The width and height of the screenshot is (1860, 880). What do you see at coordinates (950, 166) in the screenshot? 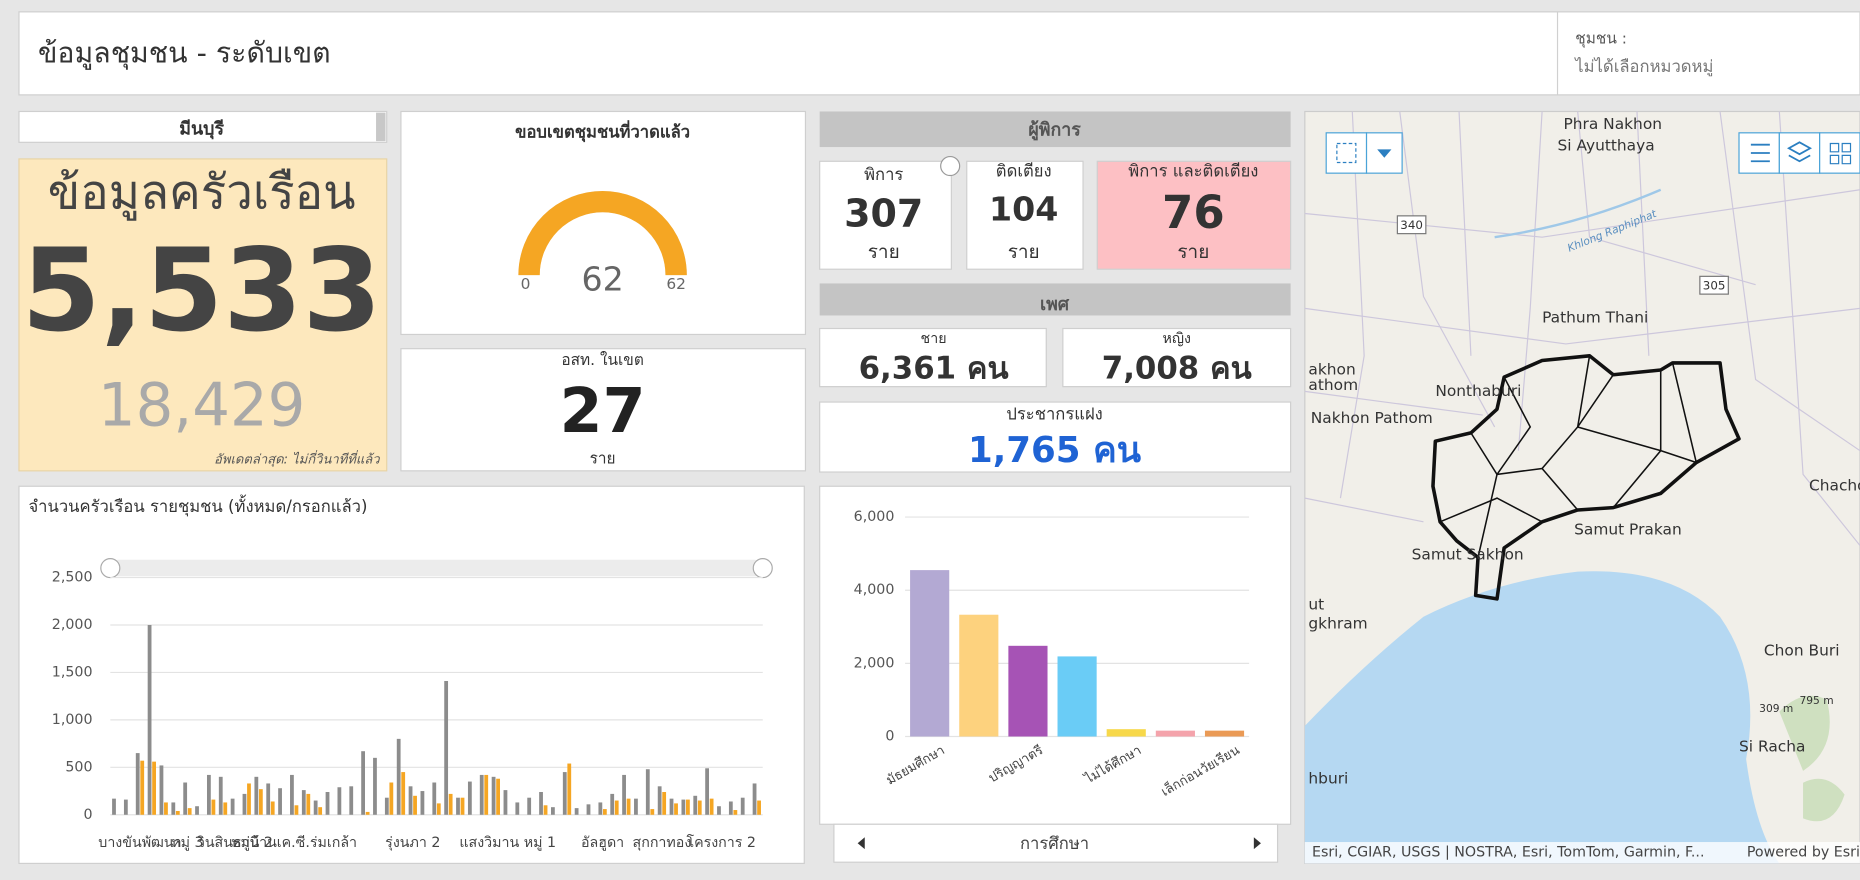
I see `expand-button` at bounding box center [950, 166].